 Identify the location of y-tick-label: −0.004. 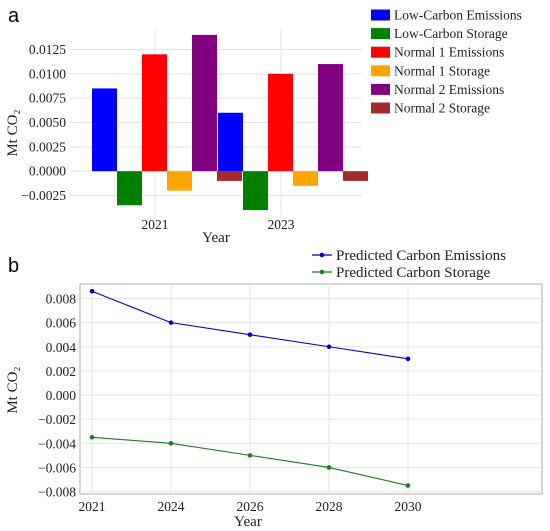
(57, 443).